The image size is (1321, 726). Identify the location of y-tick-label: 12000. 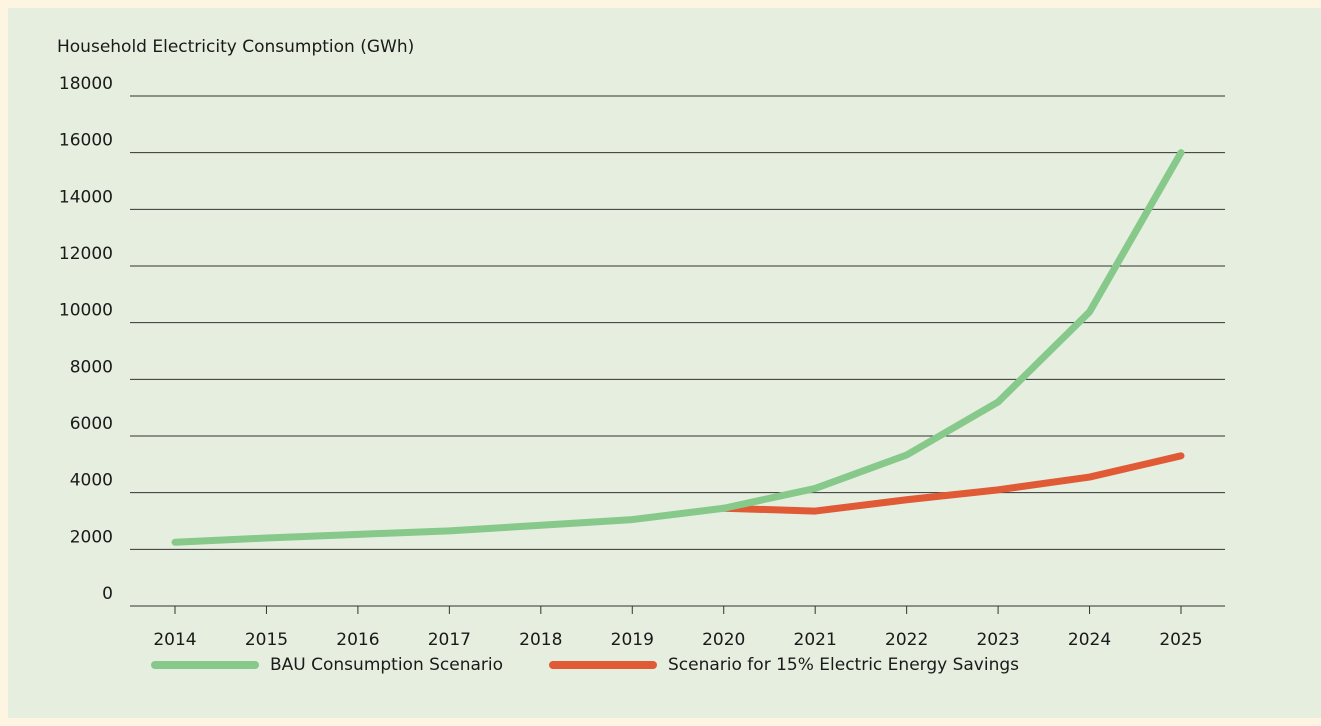
(86, 254).